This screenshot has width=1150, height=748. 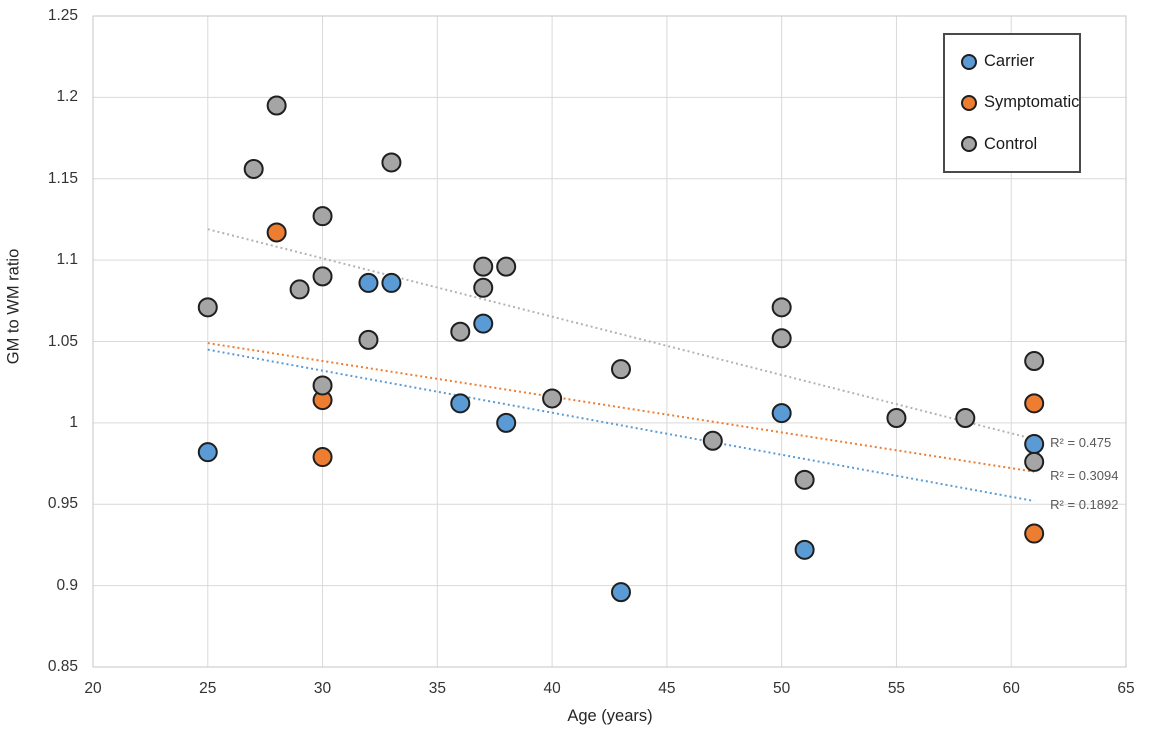 I want to click on legend-label-control: Control, so click(x=1011, y=143).